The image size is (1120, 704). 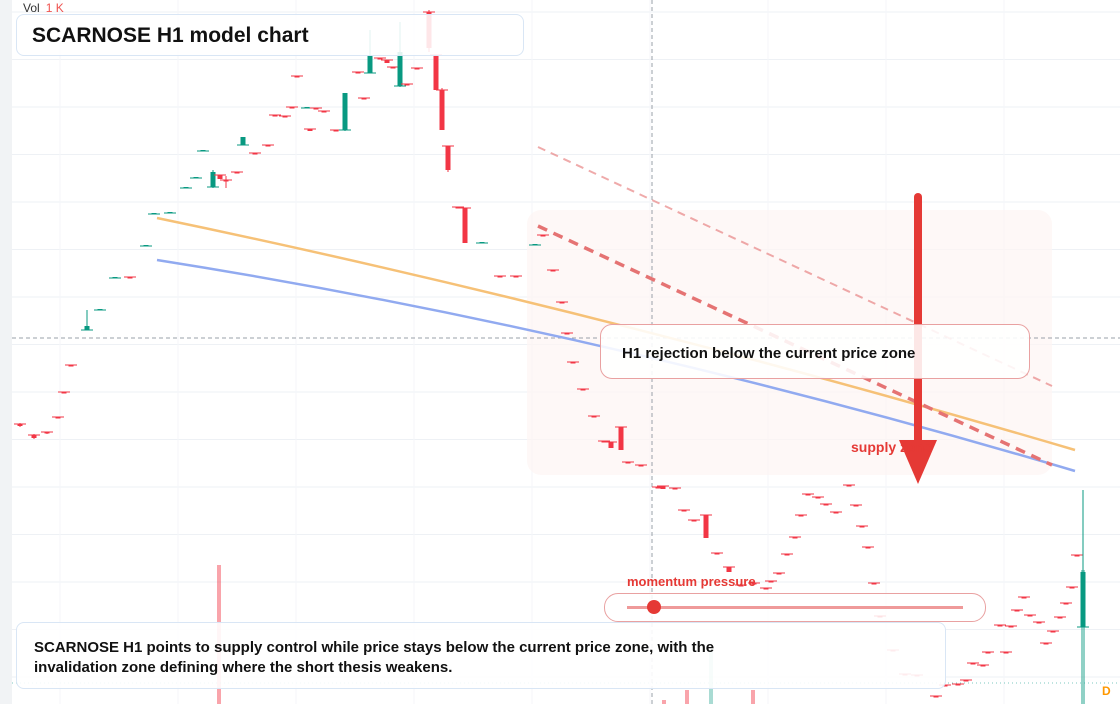 I want to click on momentum-gauge, so click(x=795, y=607).